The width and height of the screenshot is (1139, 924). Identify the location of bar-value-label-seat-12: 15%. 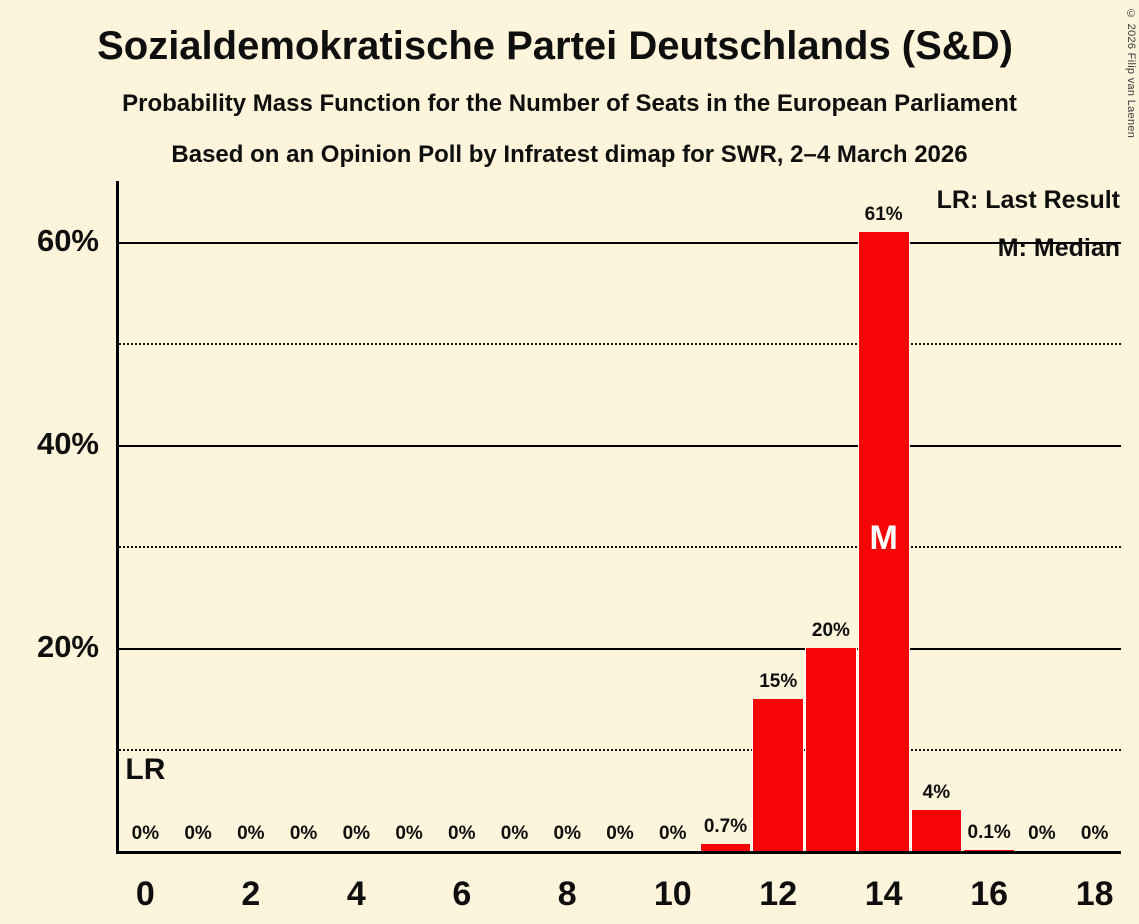
(778, 681).